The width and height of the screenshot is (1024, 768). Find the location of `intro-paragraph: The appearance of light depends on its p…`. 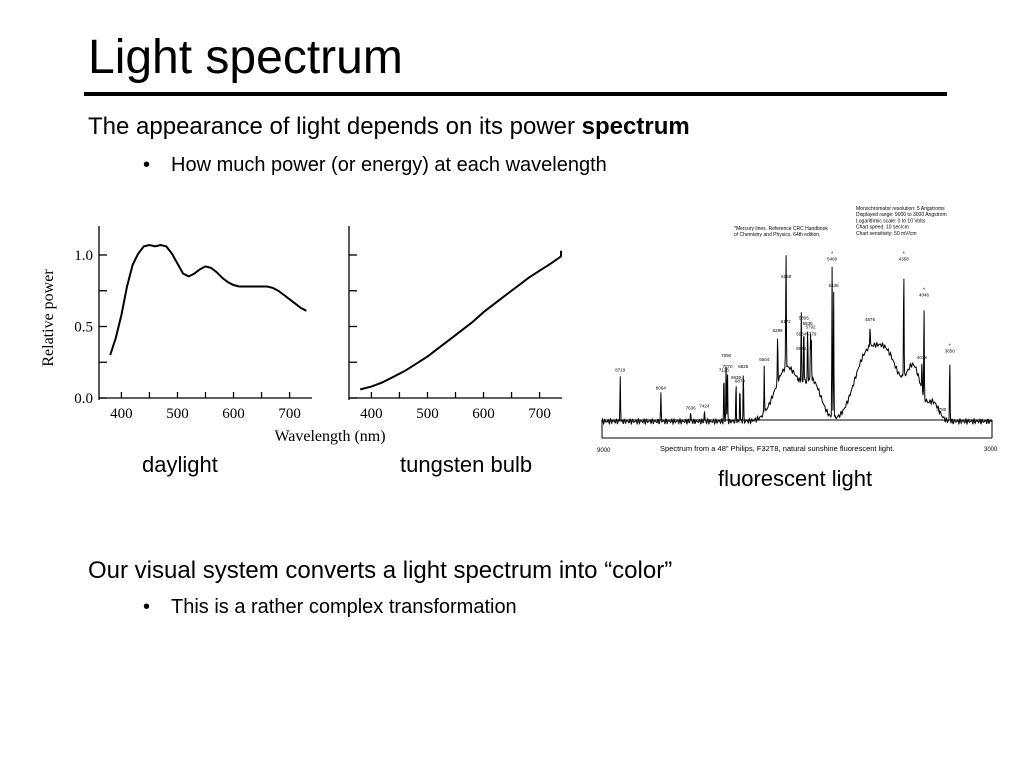

intro-paragraph: The appearance of light depends on its p… is located at coordinates (389, 127).